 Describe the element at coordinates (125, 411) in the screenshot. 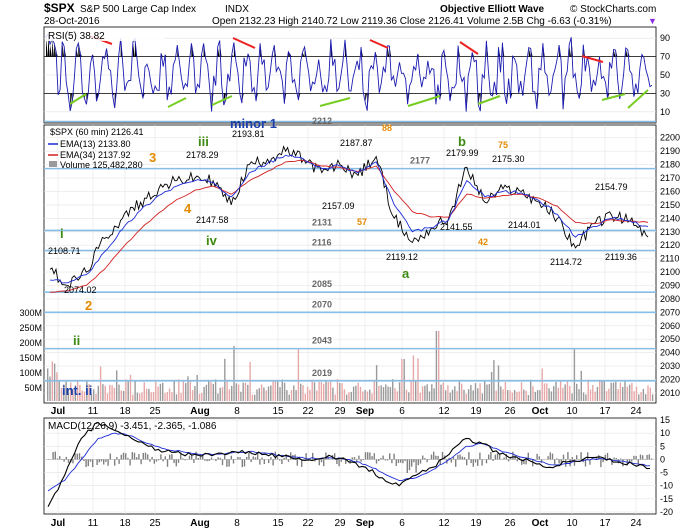

I see `x-tick-label: 18` at that location.